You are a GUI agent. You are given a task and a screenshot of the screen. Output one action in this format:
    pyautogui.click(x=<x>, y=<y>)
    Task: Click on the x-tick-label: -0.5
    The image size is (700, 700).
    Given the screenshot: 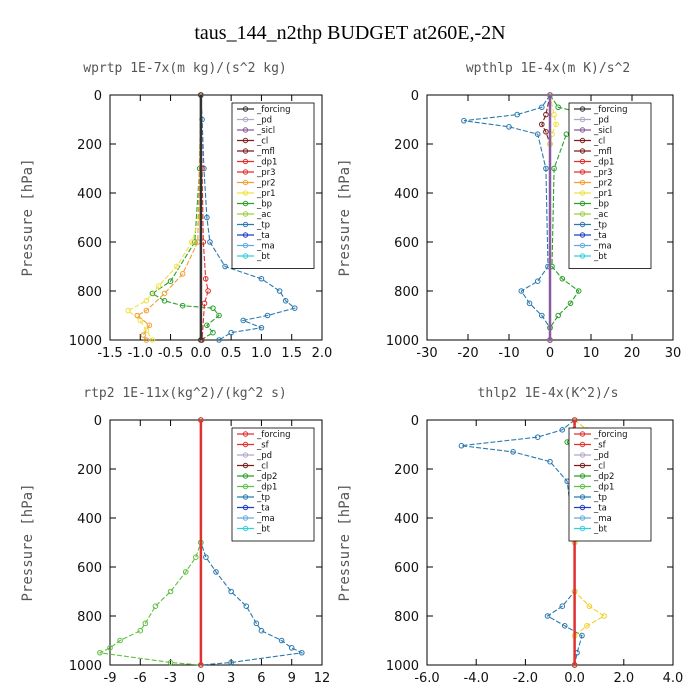 What is the action you would take?
    pyautogui.click(x=170, y=353)
    